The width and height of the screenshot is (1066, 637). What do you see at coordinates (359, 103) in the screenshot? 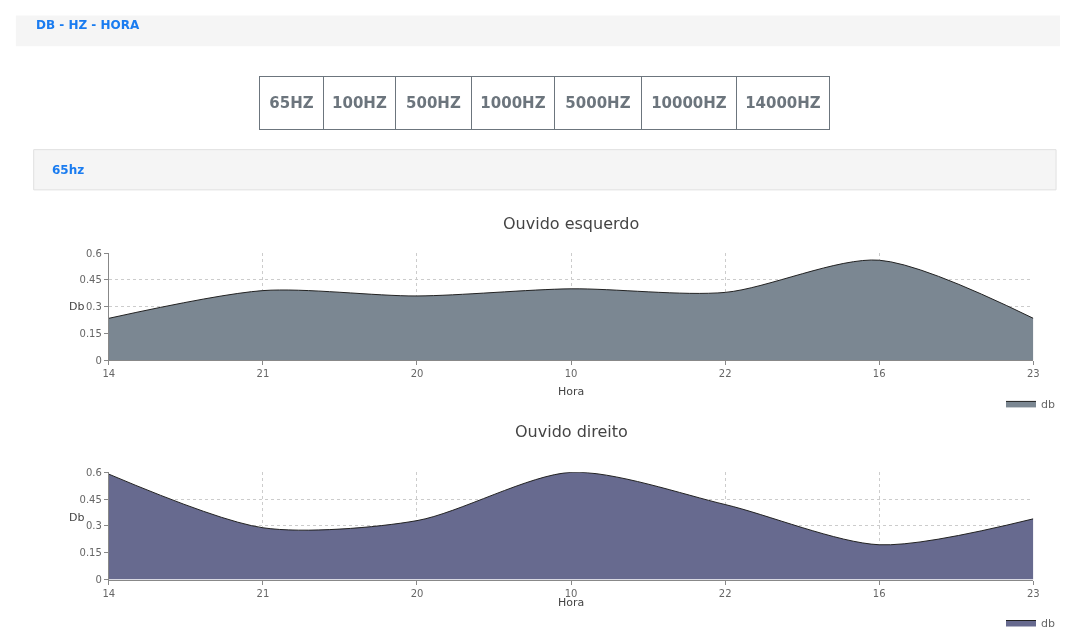
I see `text: 100HZ` at bounding box center [359, 103].